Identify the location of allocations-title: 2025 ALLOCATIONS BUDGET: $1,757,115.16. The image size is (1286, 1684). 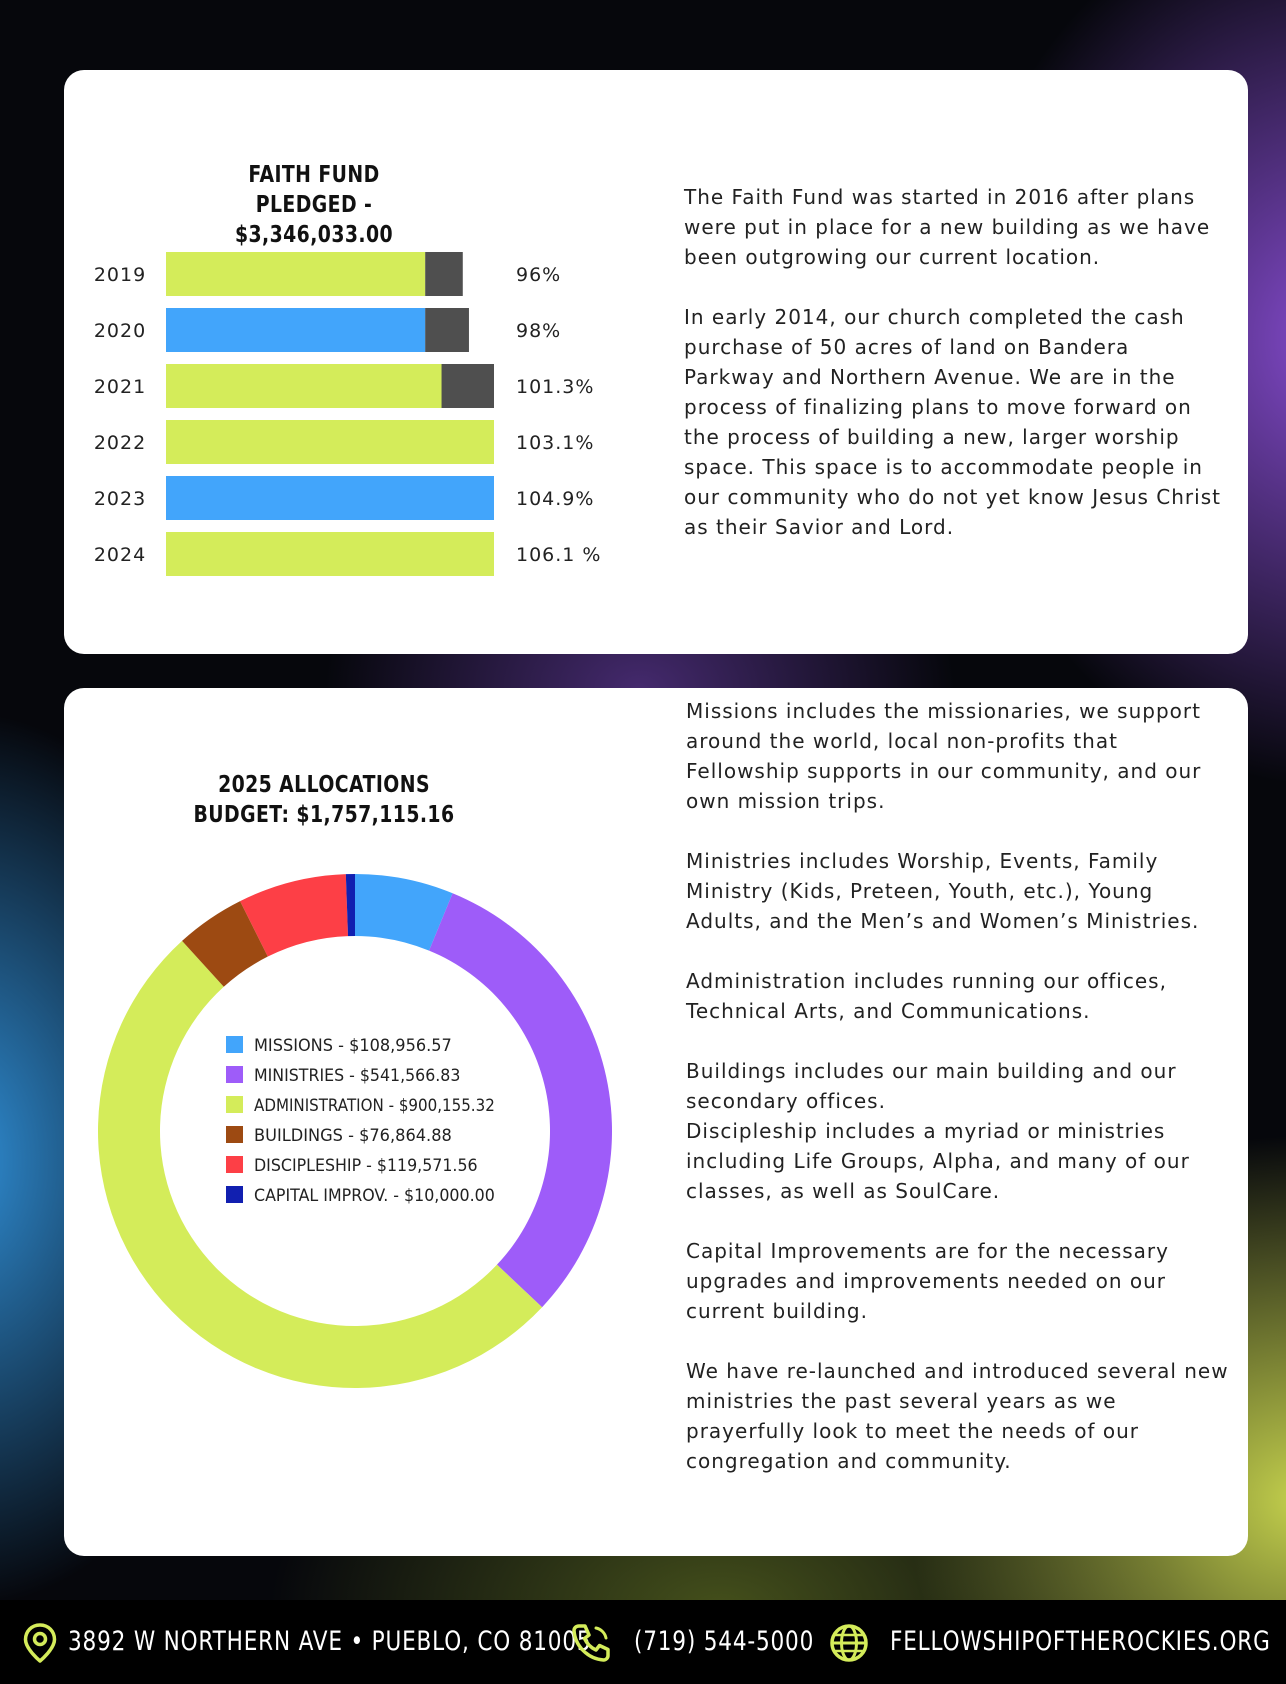
(324, 800).